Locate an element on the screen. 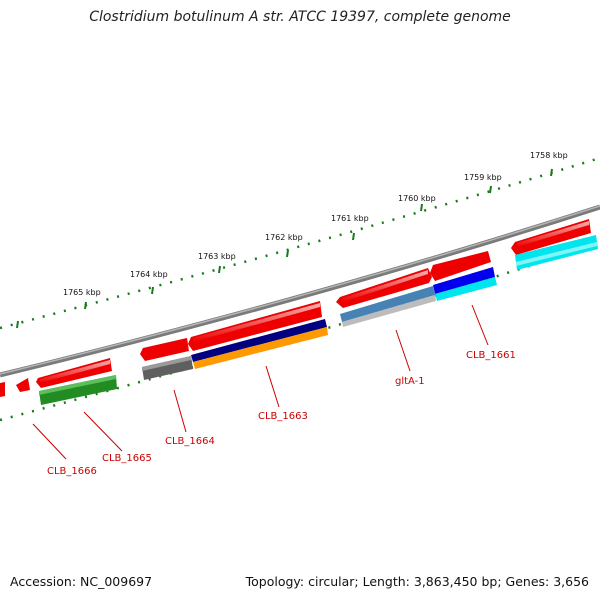 Image resolution: width=600 pixels, height=600 pixels. tick-label-1761: 1761 kbp is located at coordinates (350, 218).